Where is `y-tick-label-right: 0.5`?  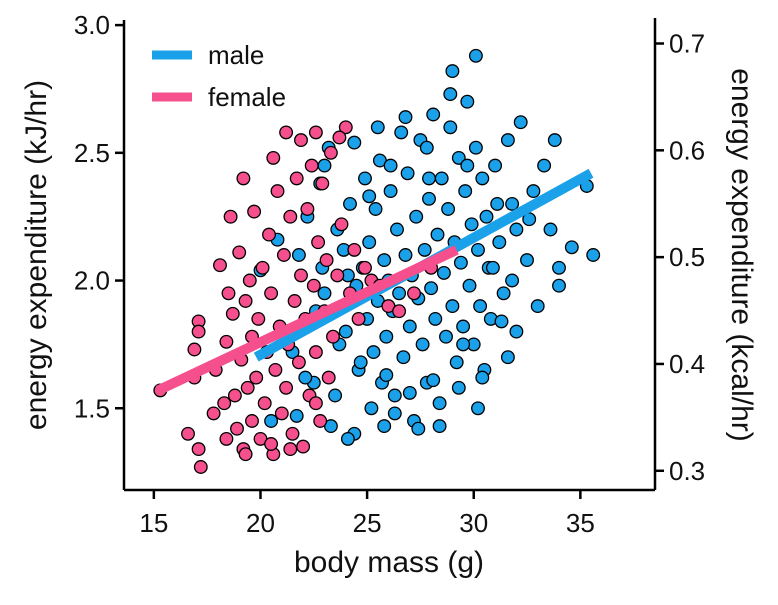
y-tick-label-right: 0.5 is located at coordinates (687, 257).